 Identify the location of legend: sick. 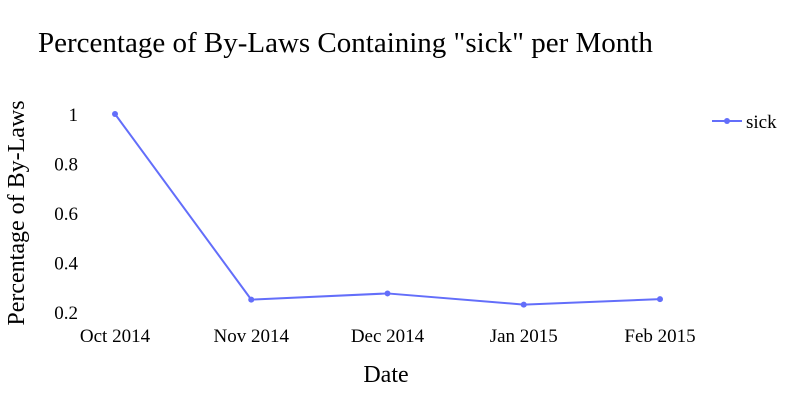
(744, 122).